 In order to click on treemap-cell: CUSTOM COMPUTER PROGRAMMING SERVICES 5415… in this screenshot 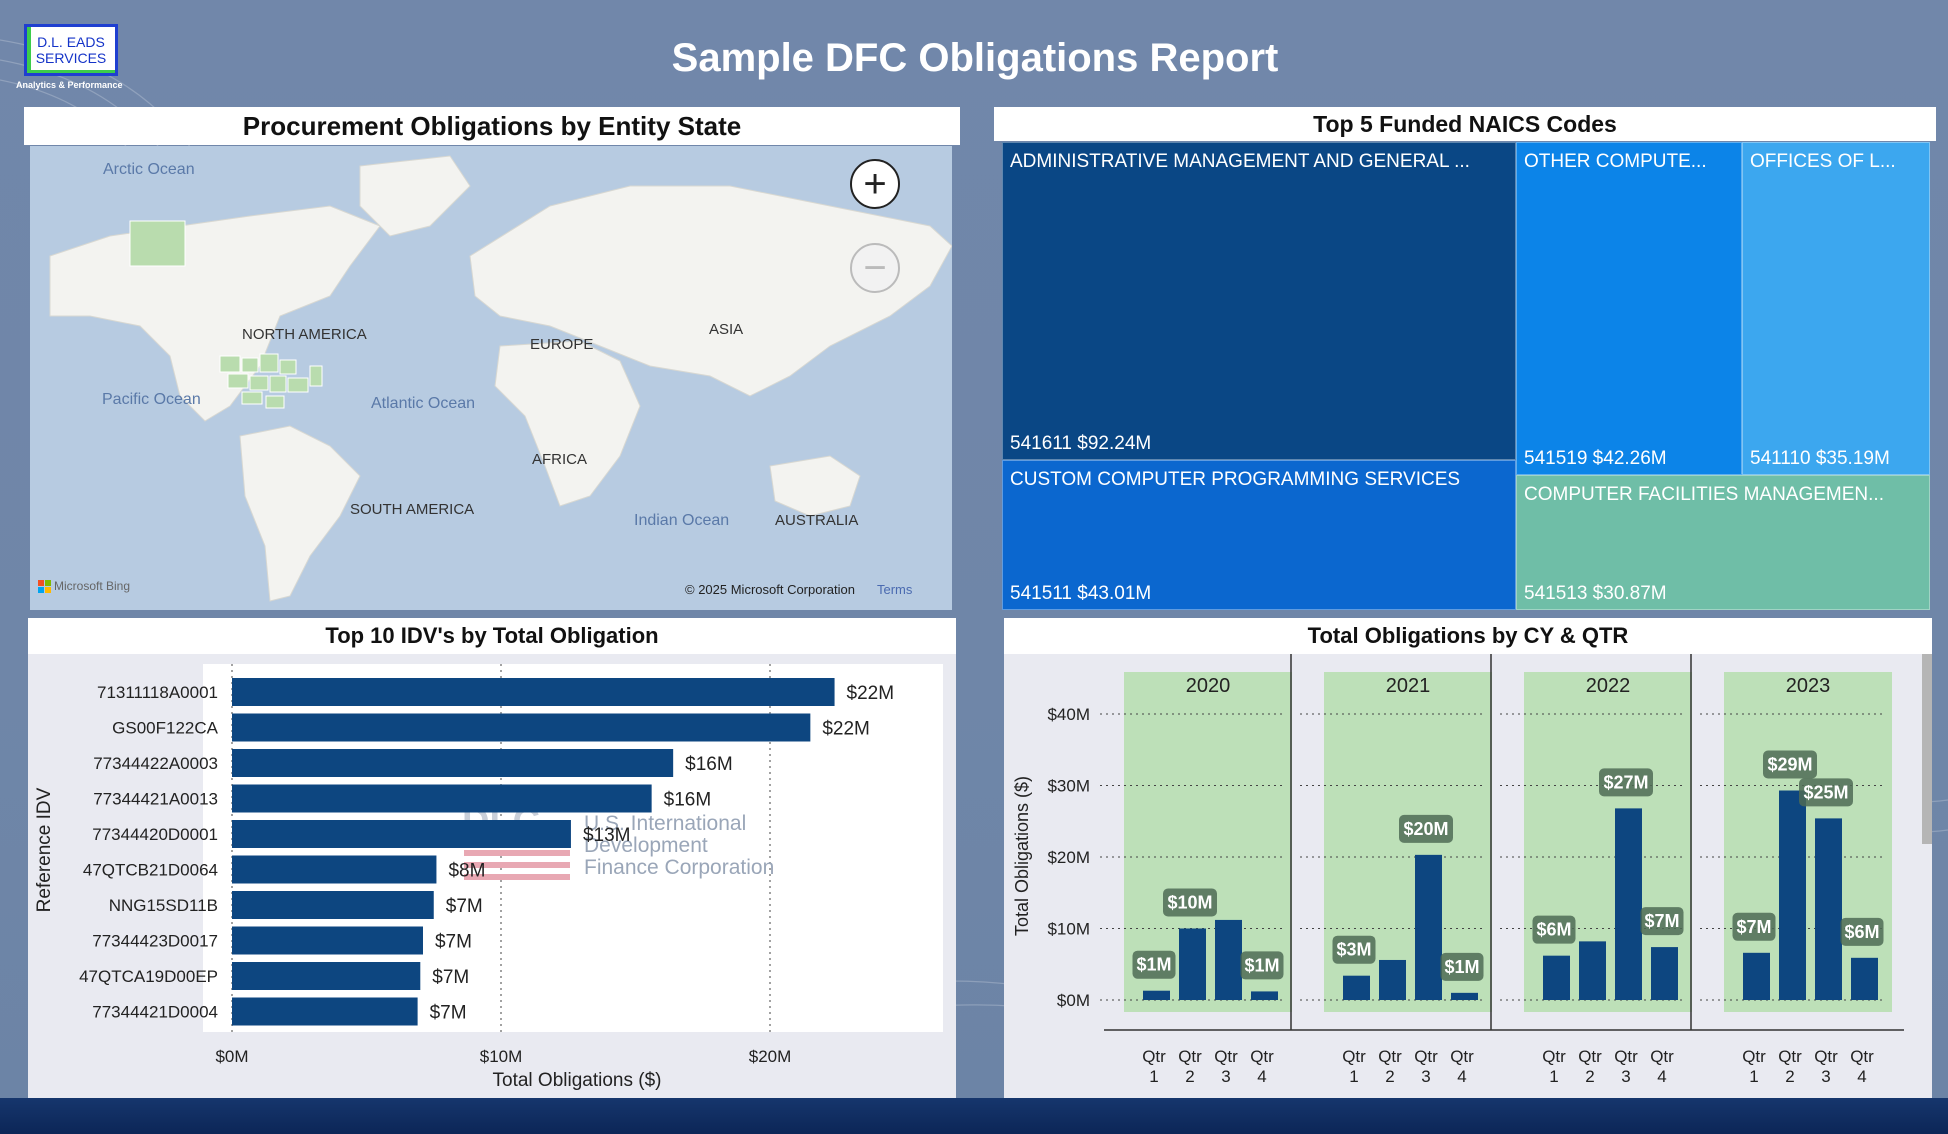, I will do `click(1259, 535)`.